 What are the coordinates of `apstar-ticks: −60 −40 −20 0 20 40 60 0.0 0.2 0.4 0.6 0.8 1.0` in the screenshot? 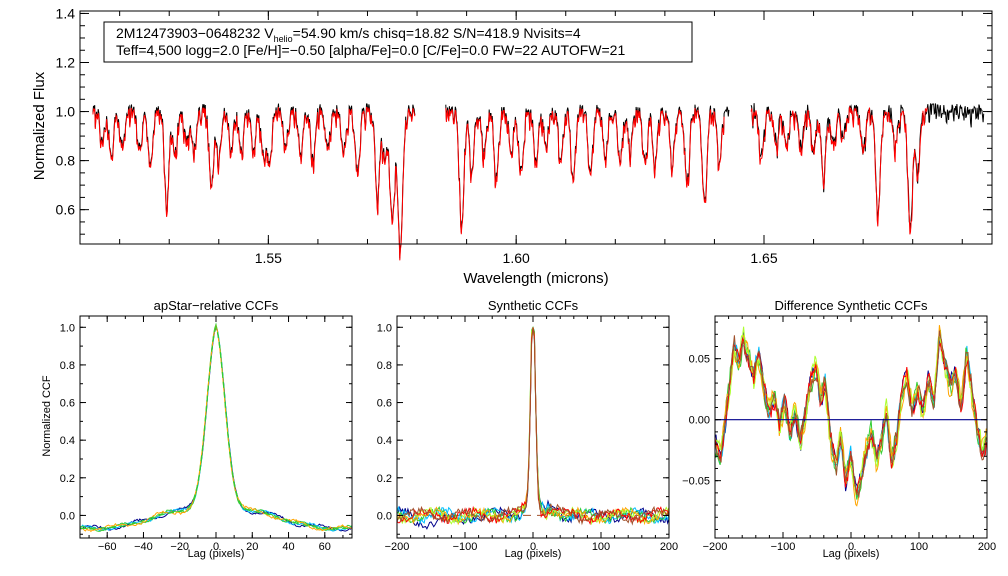 It's located at (206, 434).